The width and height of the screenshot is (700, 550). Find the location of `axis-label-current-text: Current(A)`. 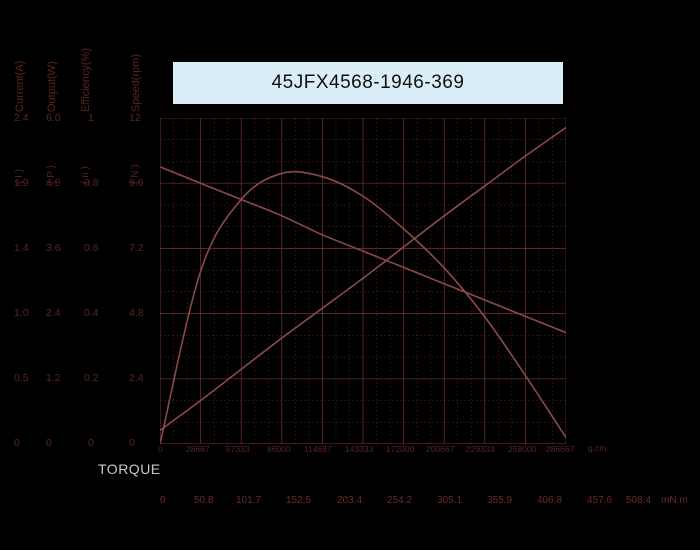

axis-label-current-text: Current(A) is located at coordinates (20, 86).